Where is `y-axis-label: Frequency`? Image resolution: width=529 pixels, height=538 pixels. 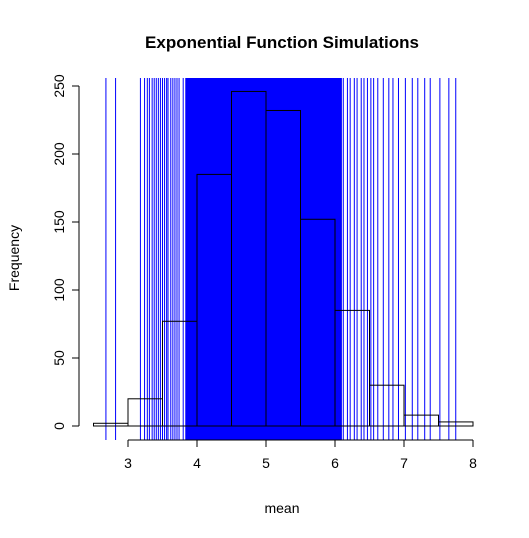
y-axis-label: Frequency is located at coordinates (14, 258).